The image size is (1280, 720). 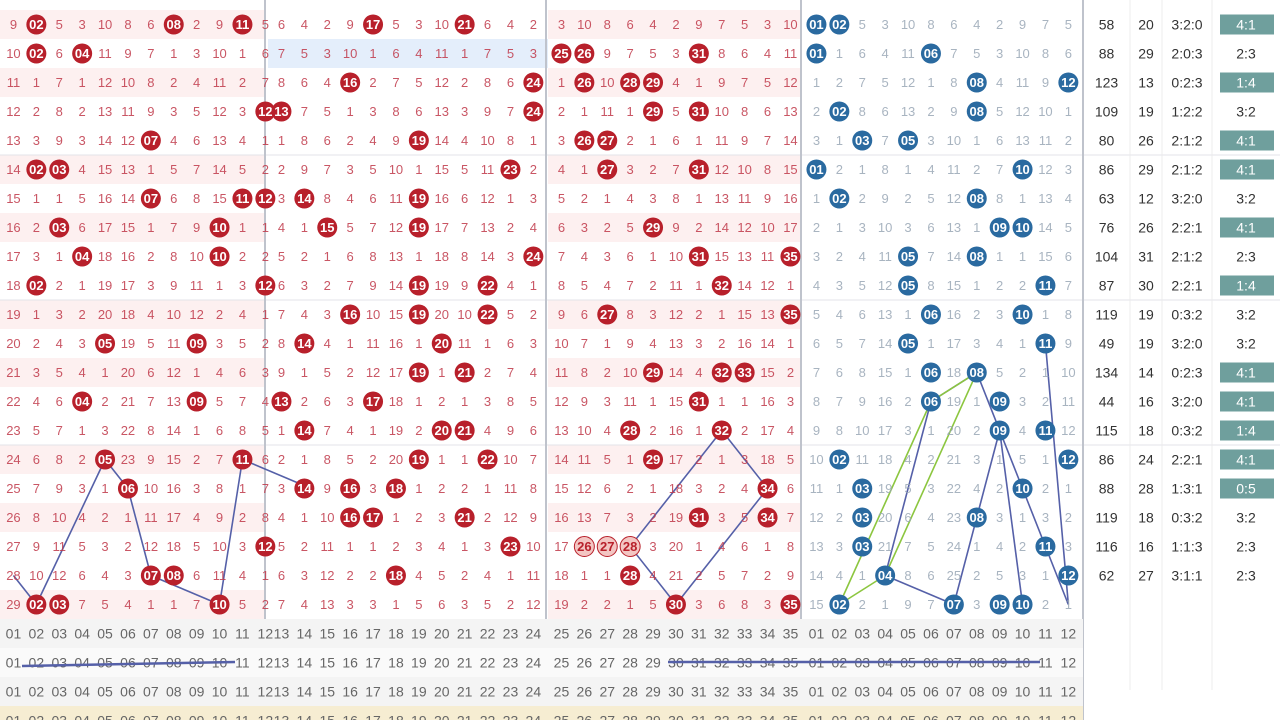 I want to click on footer-number: 22, so click(x=488, y=716).